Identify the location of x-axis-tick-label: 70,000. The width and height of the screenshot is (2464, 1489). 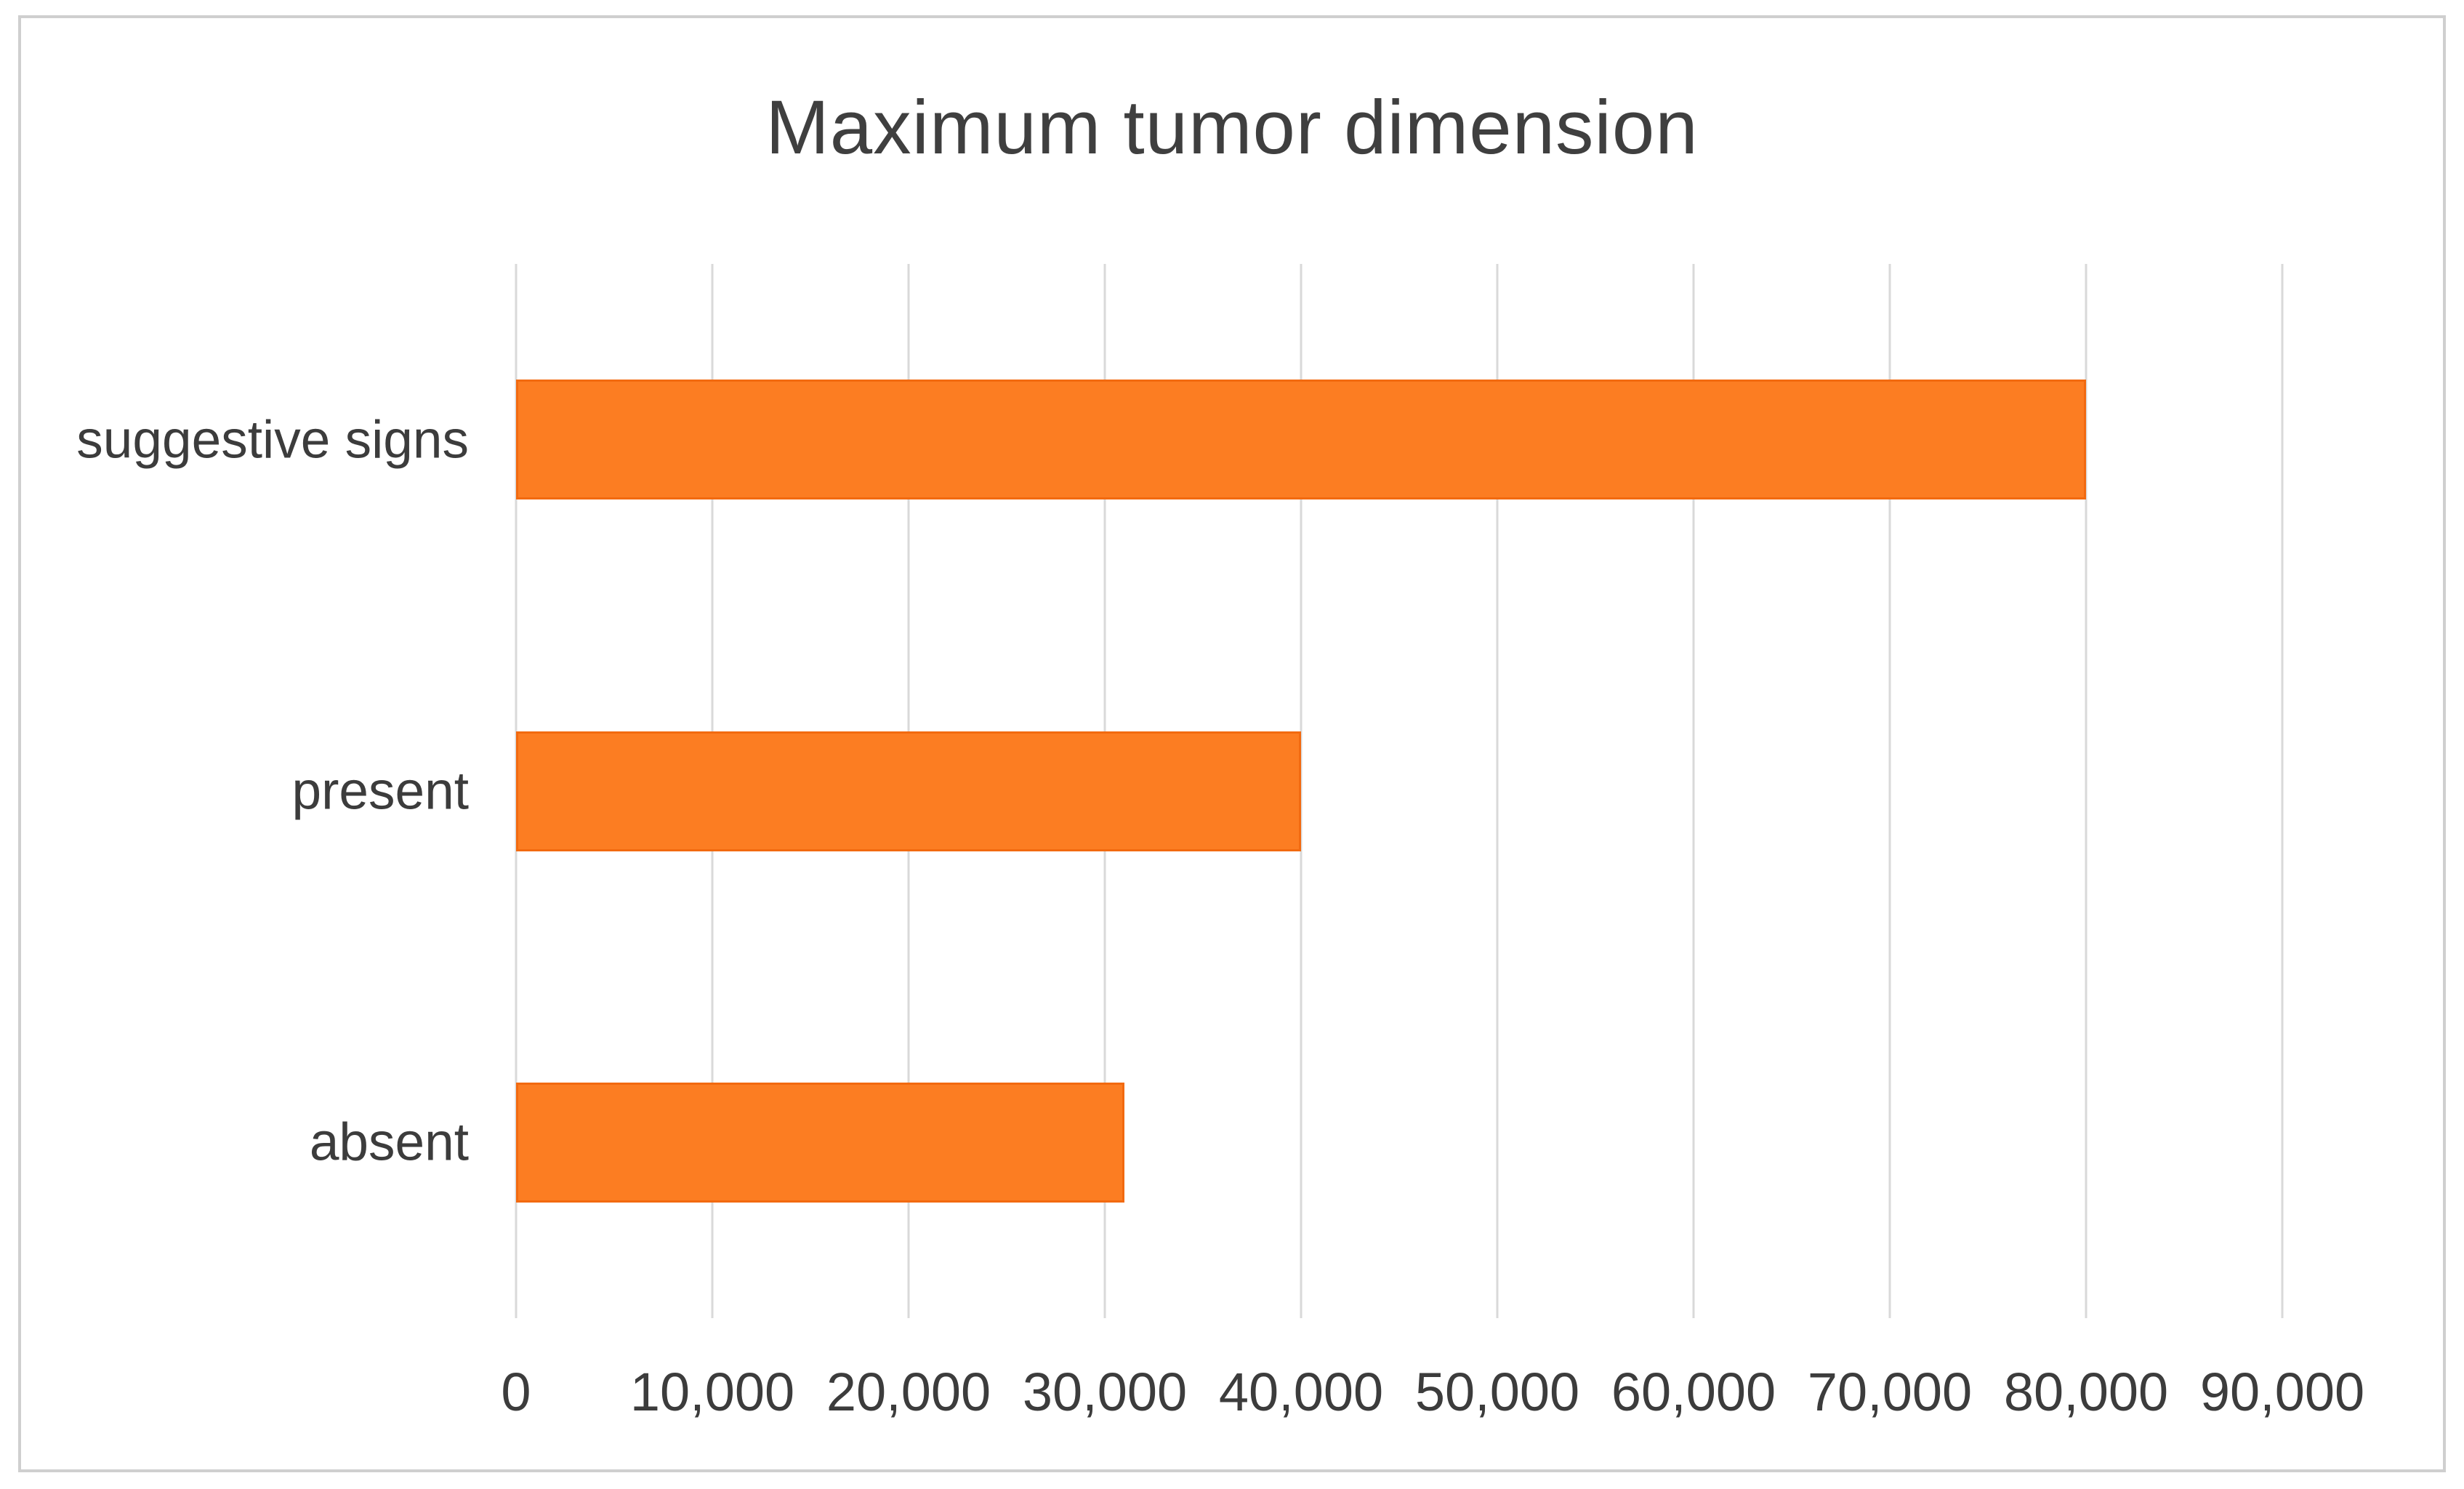
(1890, 1392).